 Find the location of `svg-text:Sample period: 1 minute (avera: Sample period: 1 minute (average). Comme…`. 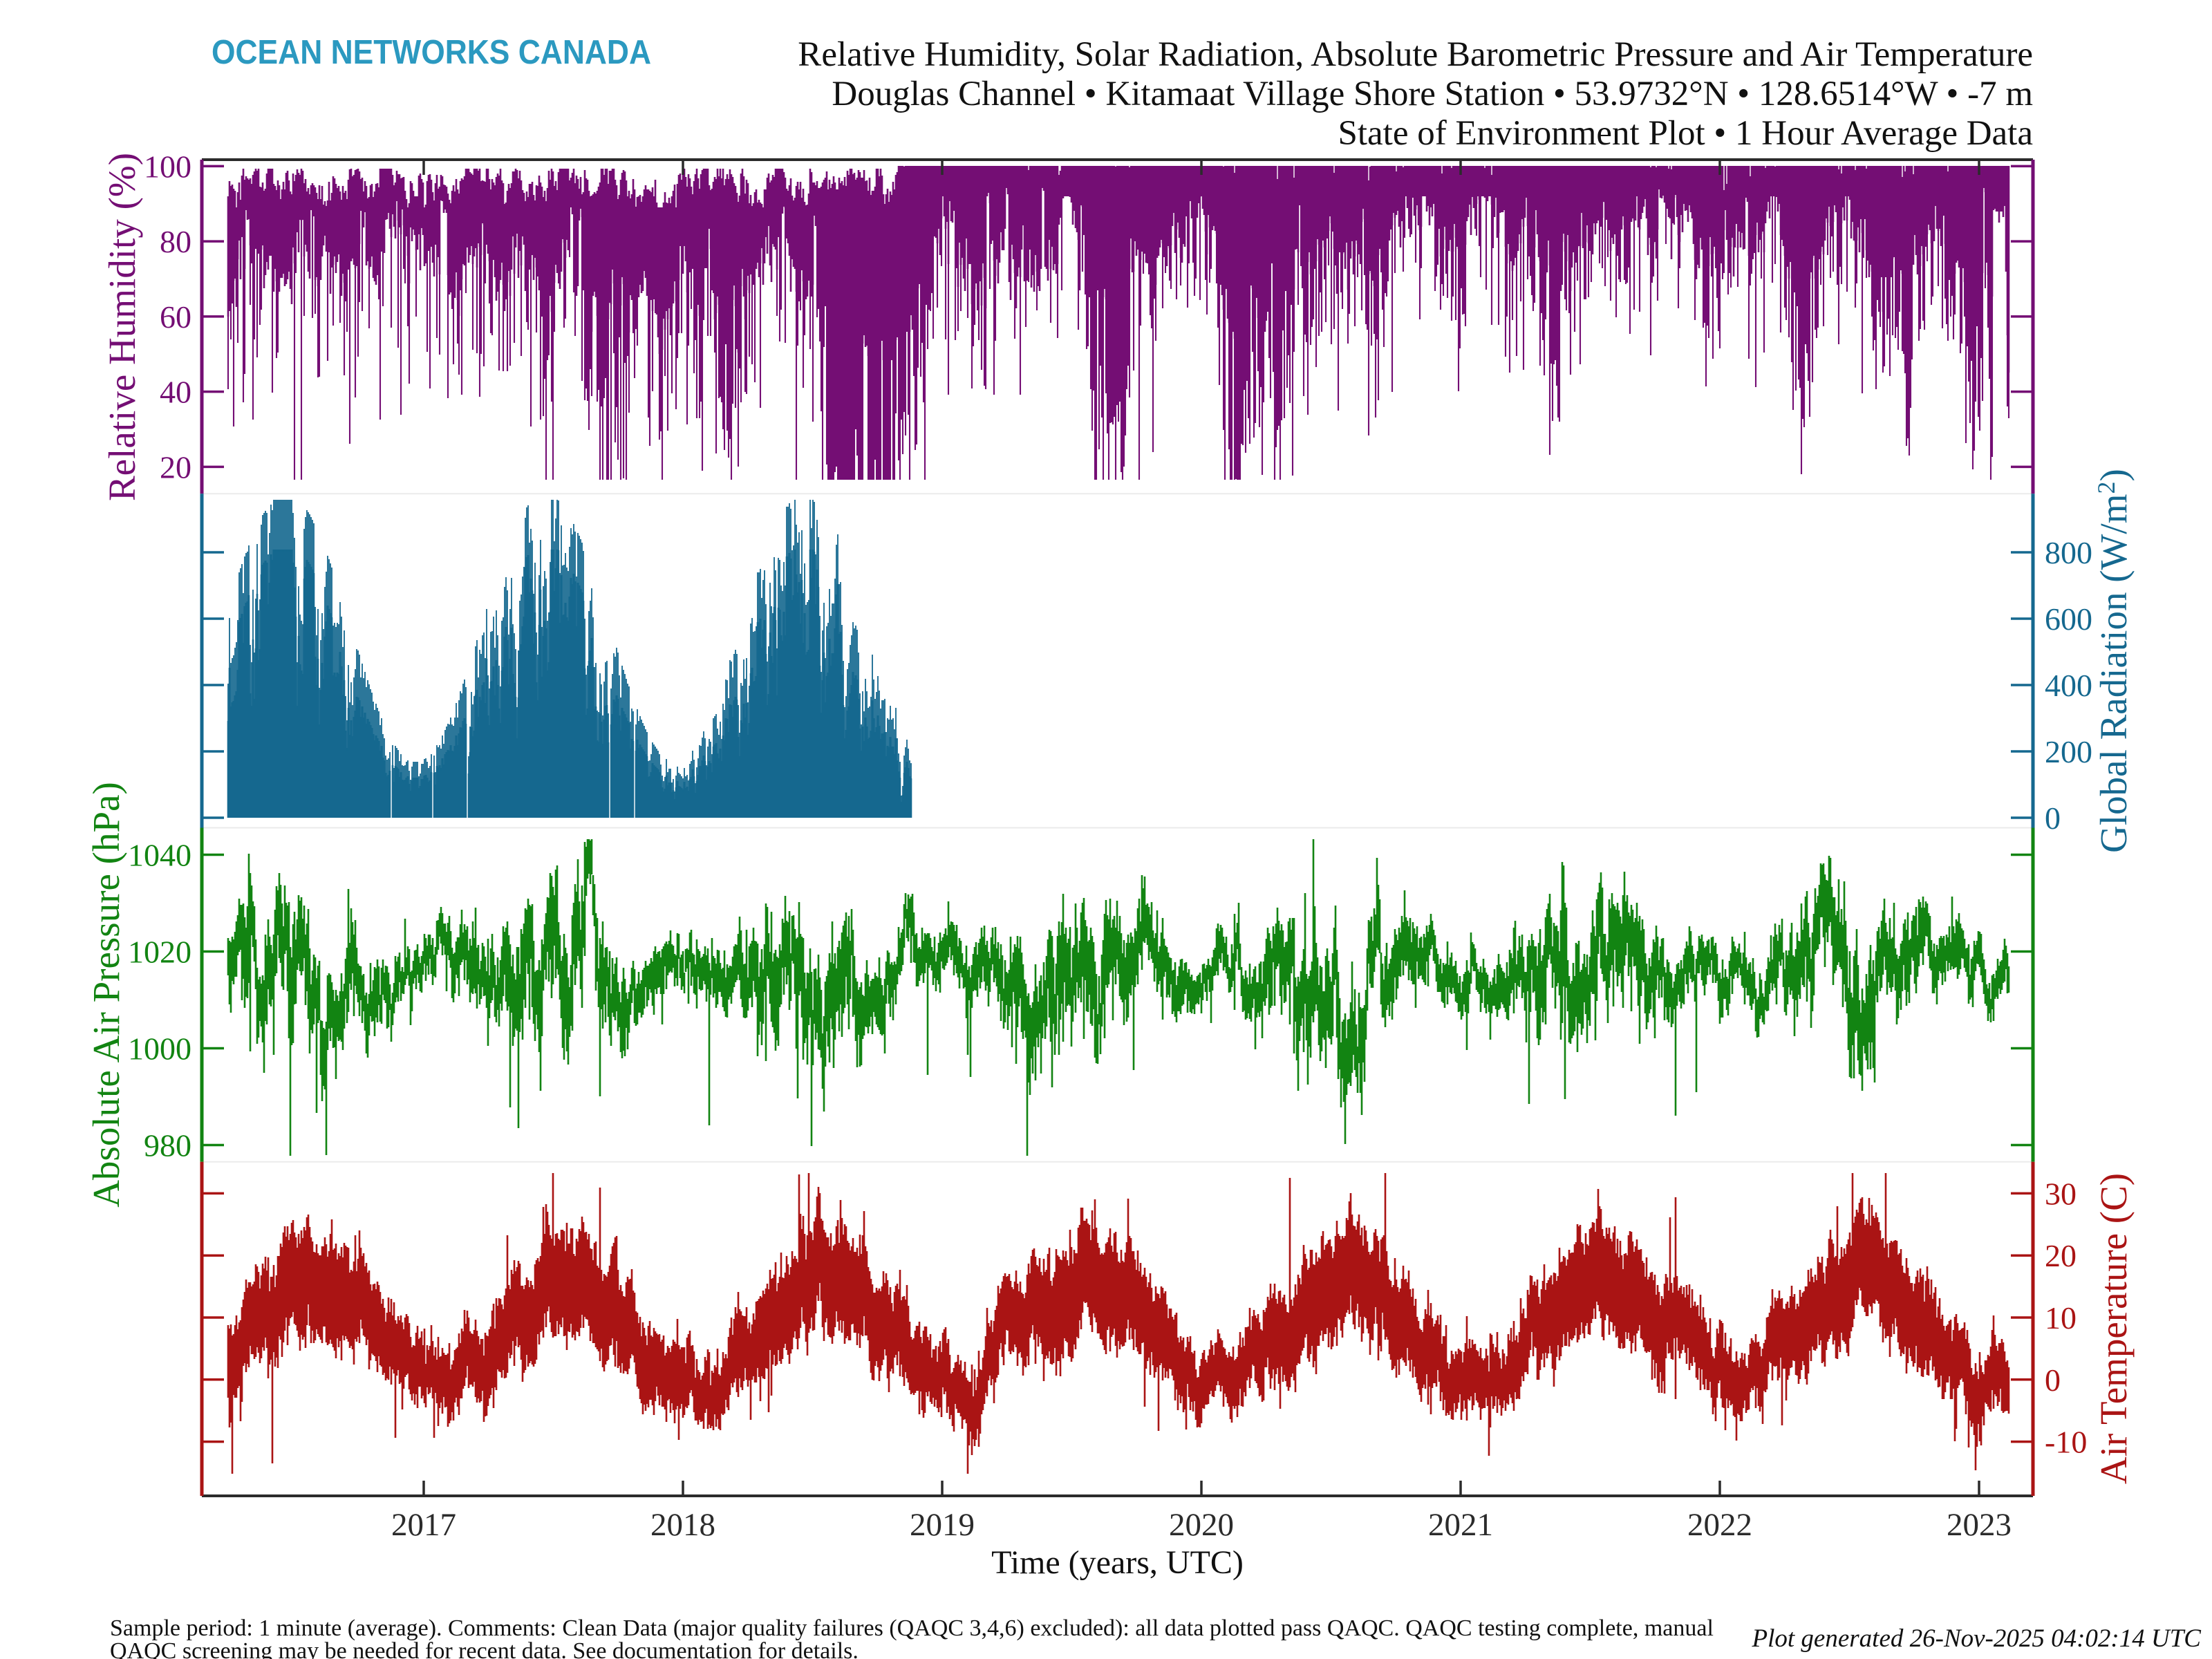

svg-text:Sample period: 1 minute (avera: Sample period: 1 minute (average). Comme… is located at coordinates (912, 1628).